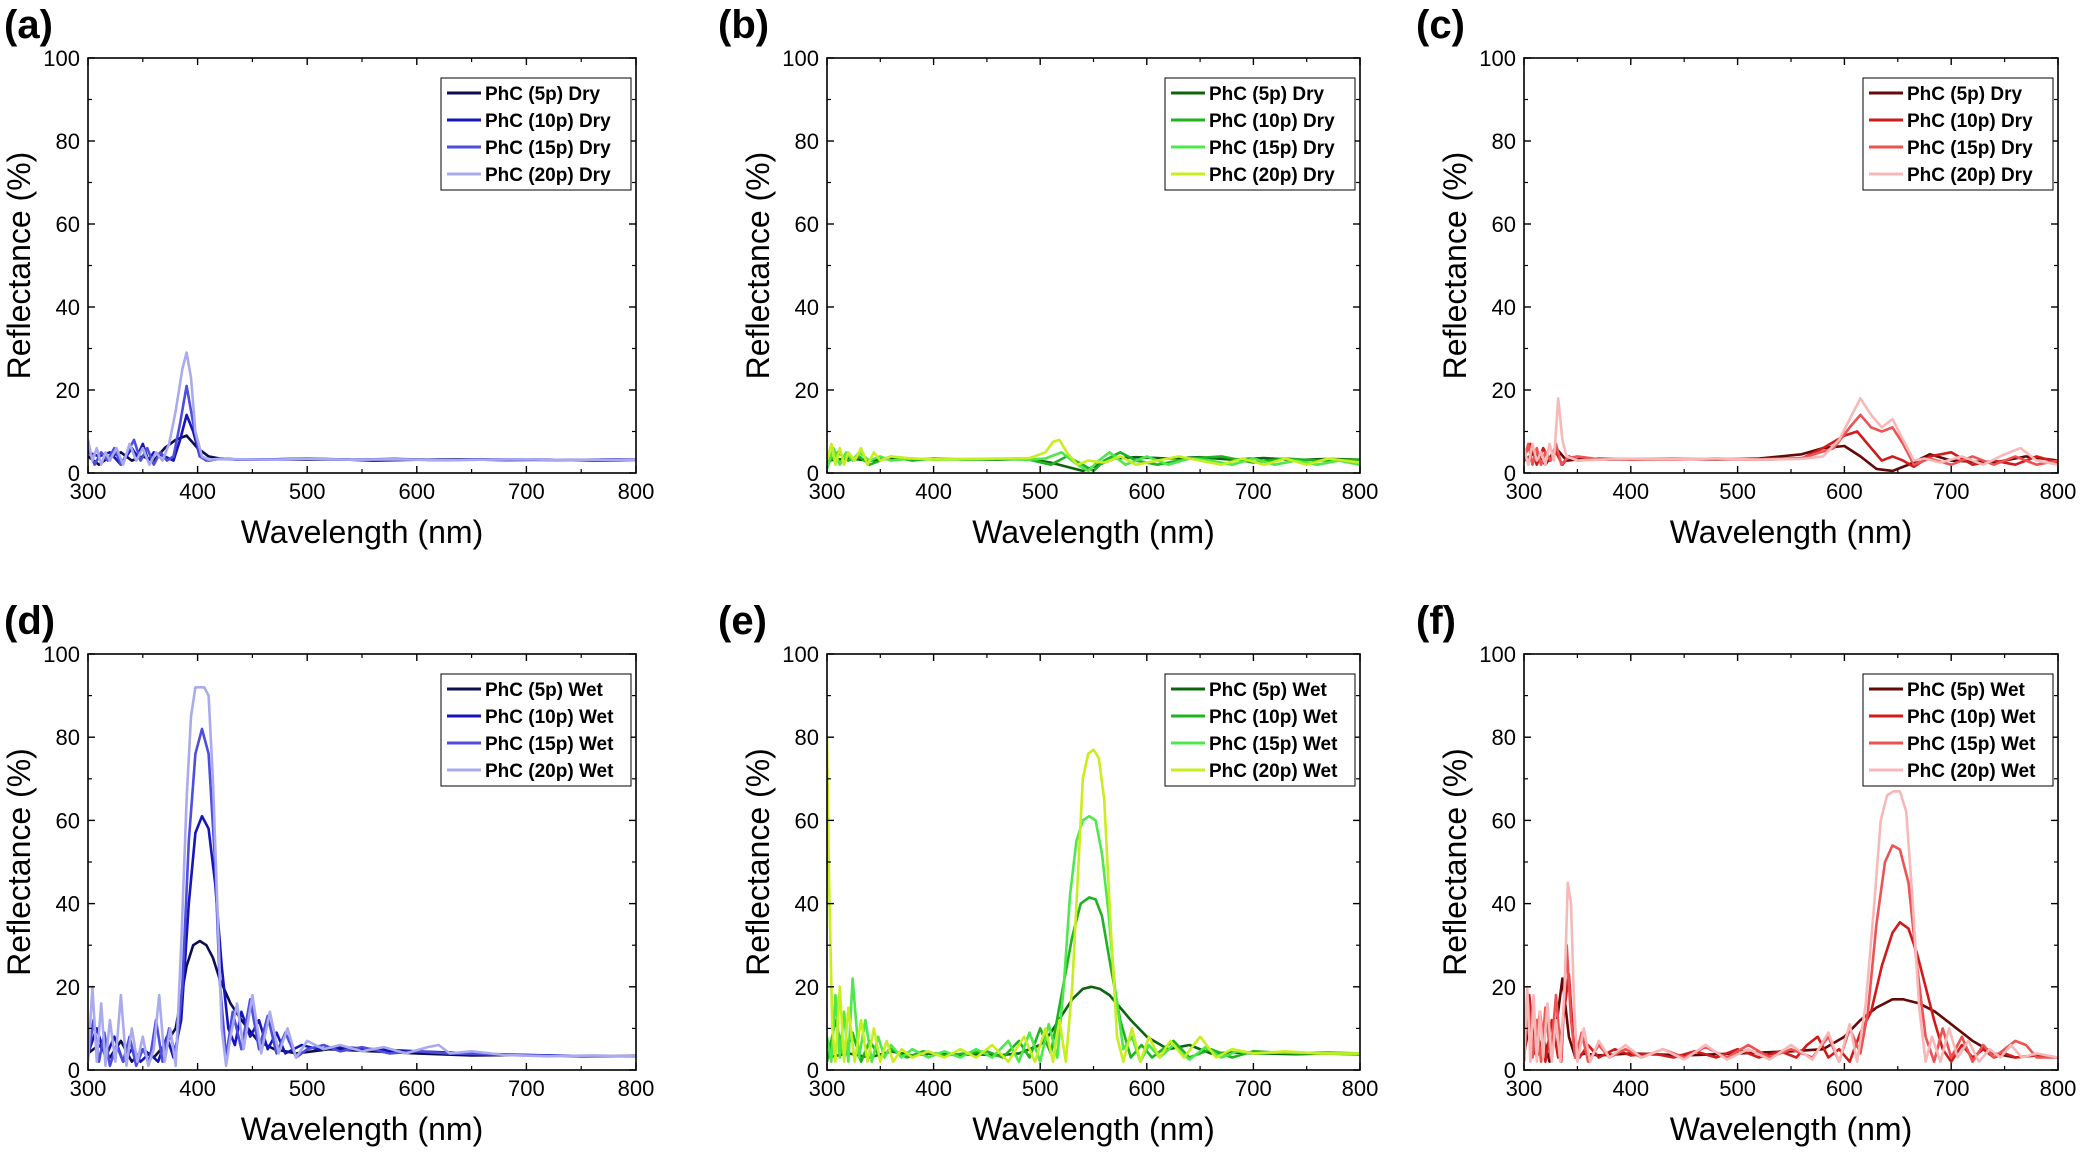 Image resolution: width=2080 pixels, height=1160 pixels. I want to click on panel-label: (d), so click(29, 621).